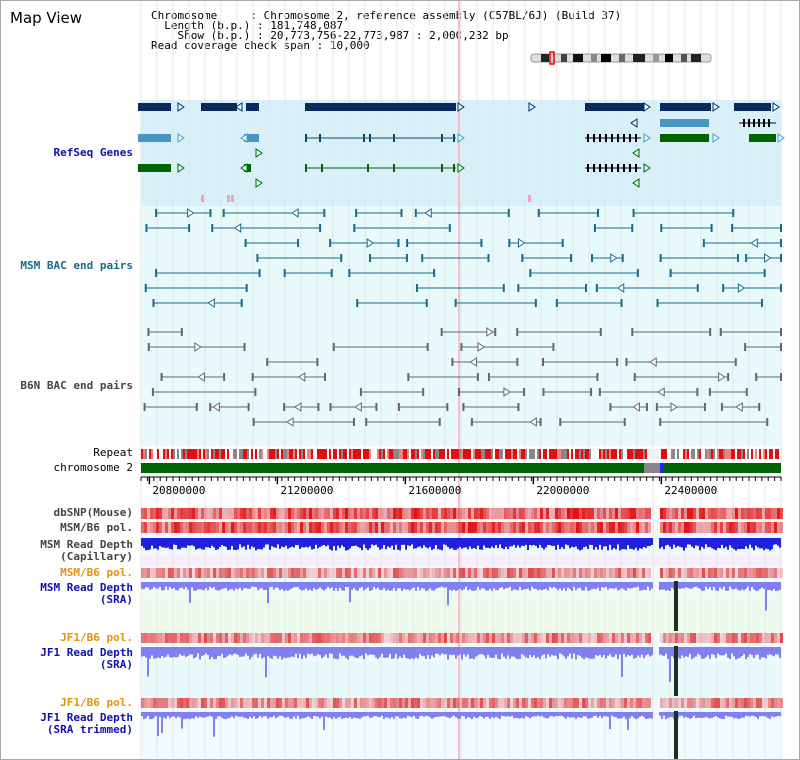 This screenshot has width=800, height=760. Describe the element at coordinates (86, 658) in the screenshot. I see `track-label-jf1-read-depth-sra: JF1 Read Depth (SRA)` at that location.